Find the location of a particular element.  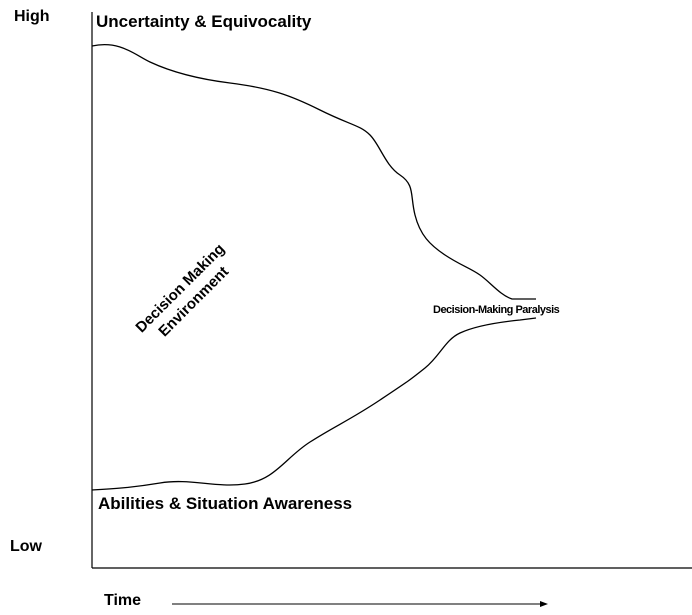

time-label: Time is located at coordinates (123, 600).